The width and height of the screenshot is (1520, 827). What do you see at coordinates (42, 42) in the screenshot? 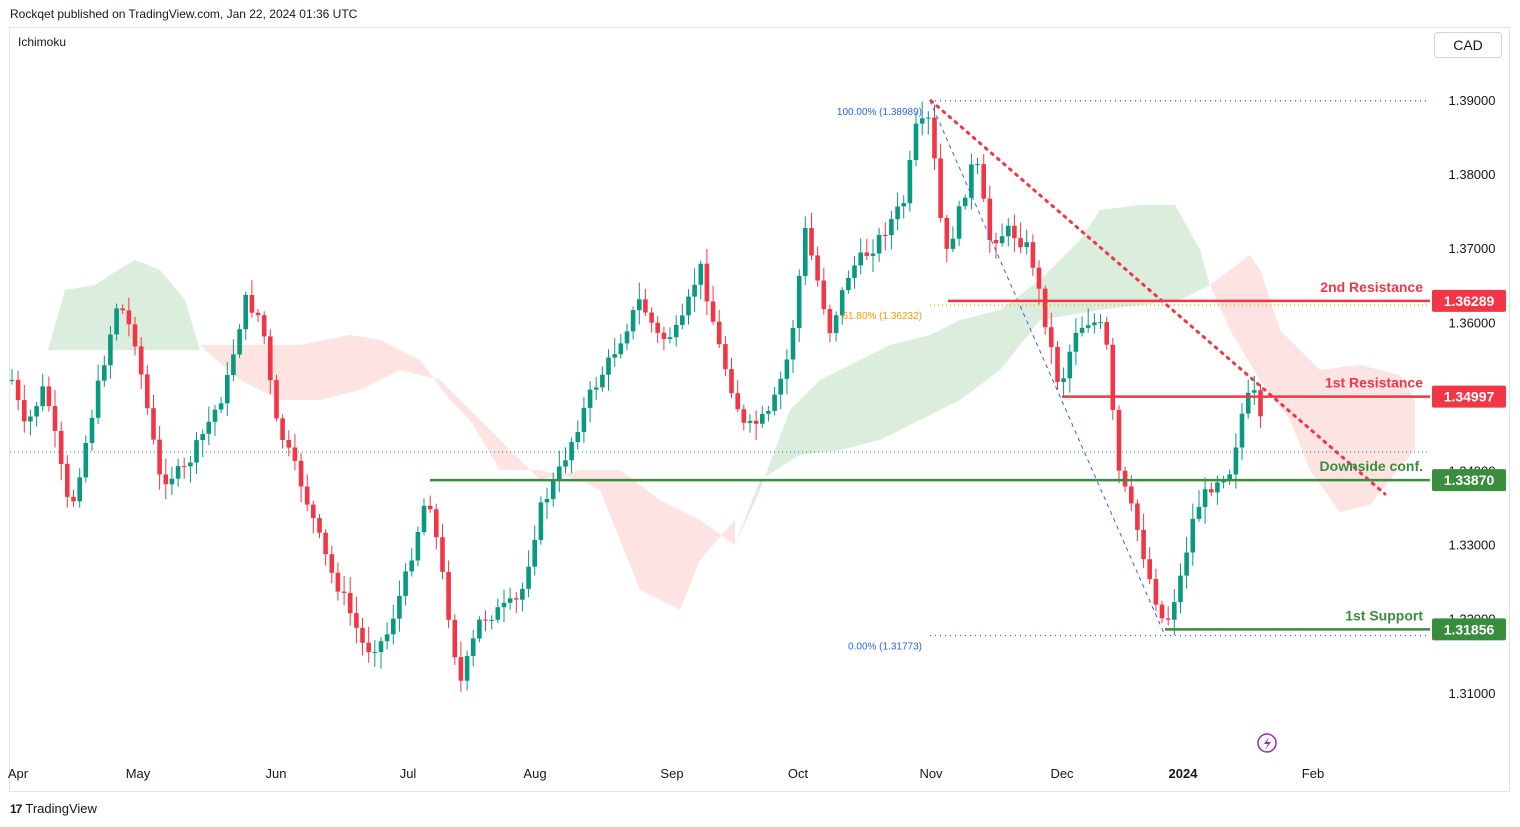
I see `indicator-label: Ichimoku` at bounding box center [42, 42].